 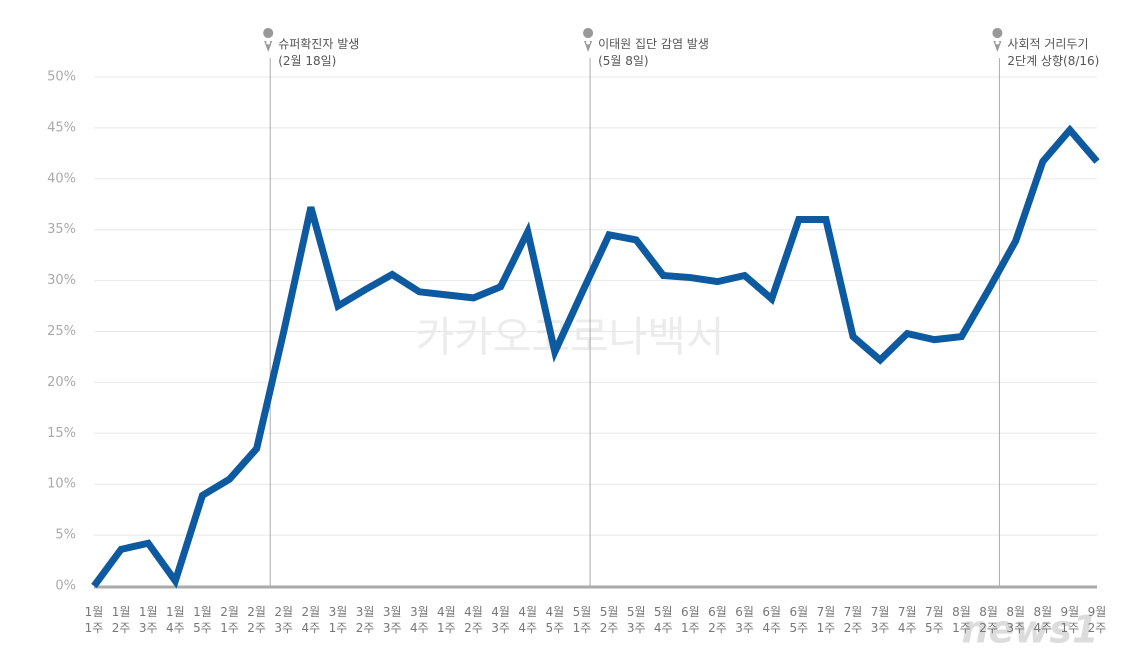 What do you see at coordinates (61, 77) in the screenshot?
I see `y-tick-label: 50%` at bounding box center [61, 77].